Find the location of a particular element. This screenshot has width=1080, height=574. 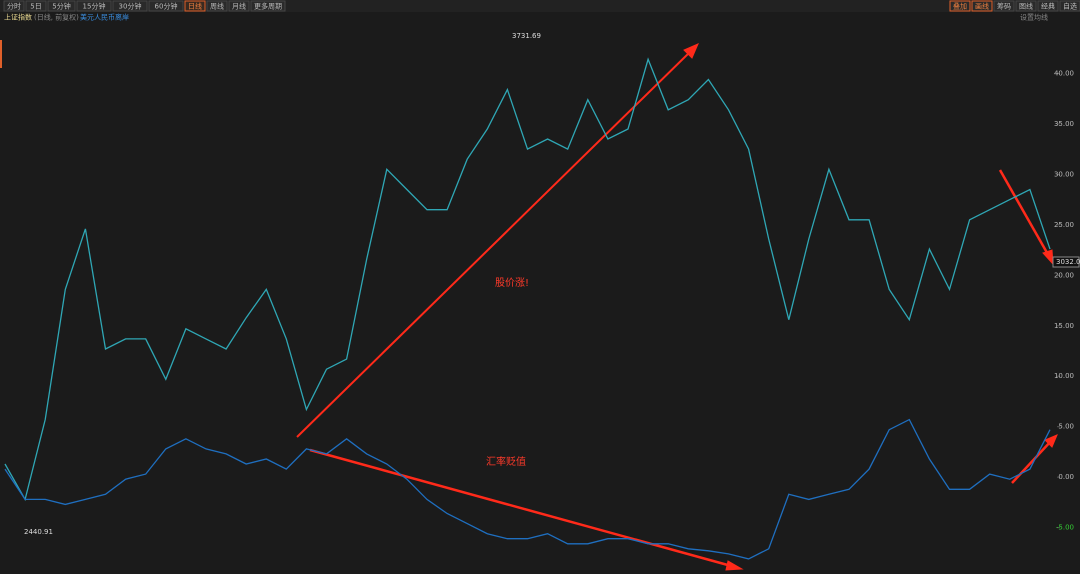

period-label: 30分钟 is located at coordinates (130, 6).